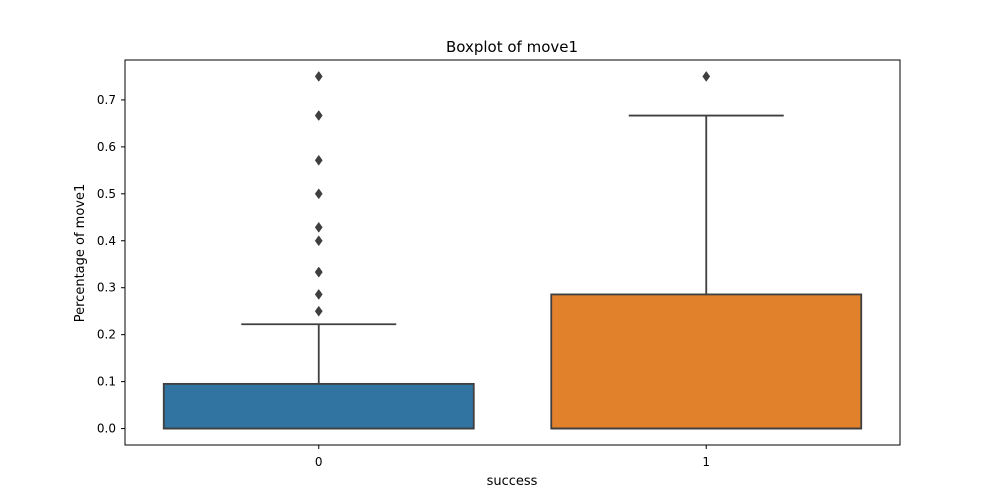  Describe the element at coordinates (106, 429) in the screenshot. I see `y-tick-label: 0.0` at that location.